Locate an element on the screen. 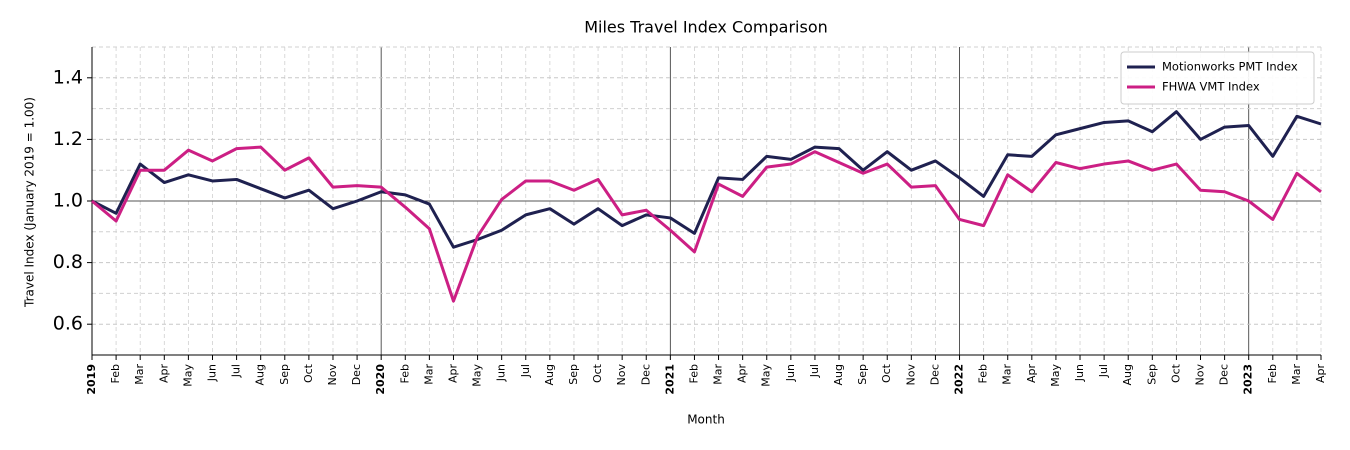  y-tick-label: 1.2 is located at coordinates (68, 139).